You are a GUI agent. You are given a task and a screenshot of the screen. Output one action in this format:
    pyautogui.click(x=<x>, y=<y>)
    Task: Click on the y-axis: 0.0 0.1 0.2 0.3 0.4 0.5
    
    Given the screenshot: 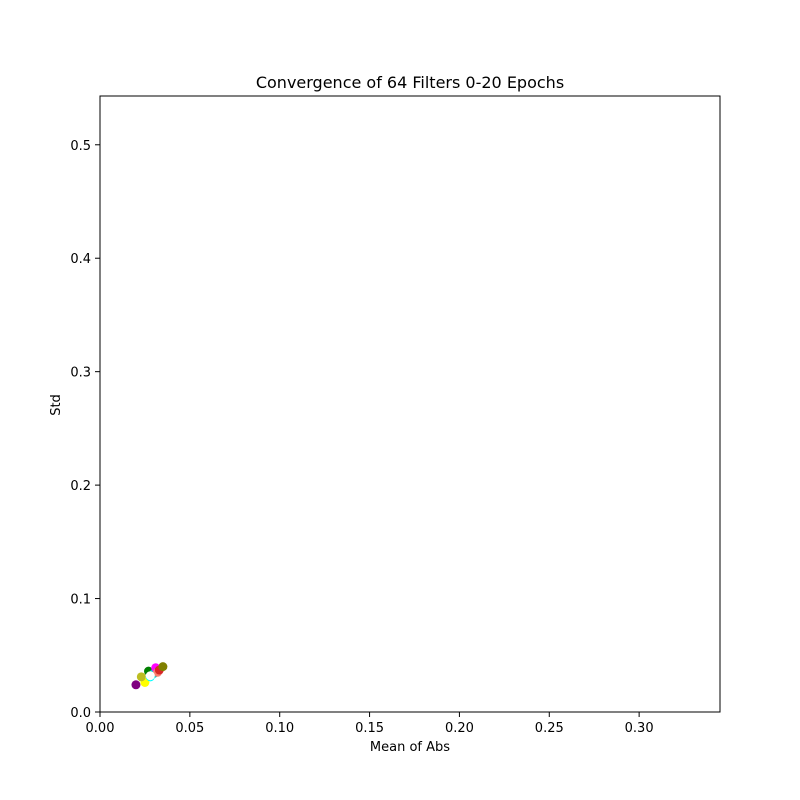 What is the action you would take?
    pyautogui.click(x=85, y=430)
    